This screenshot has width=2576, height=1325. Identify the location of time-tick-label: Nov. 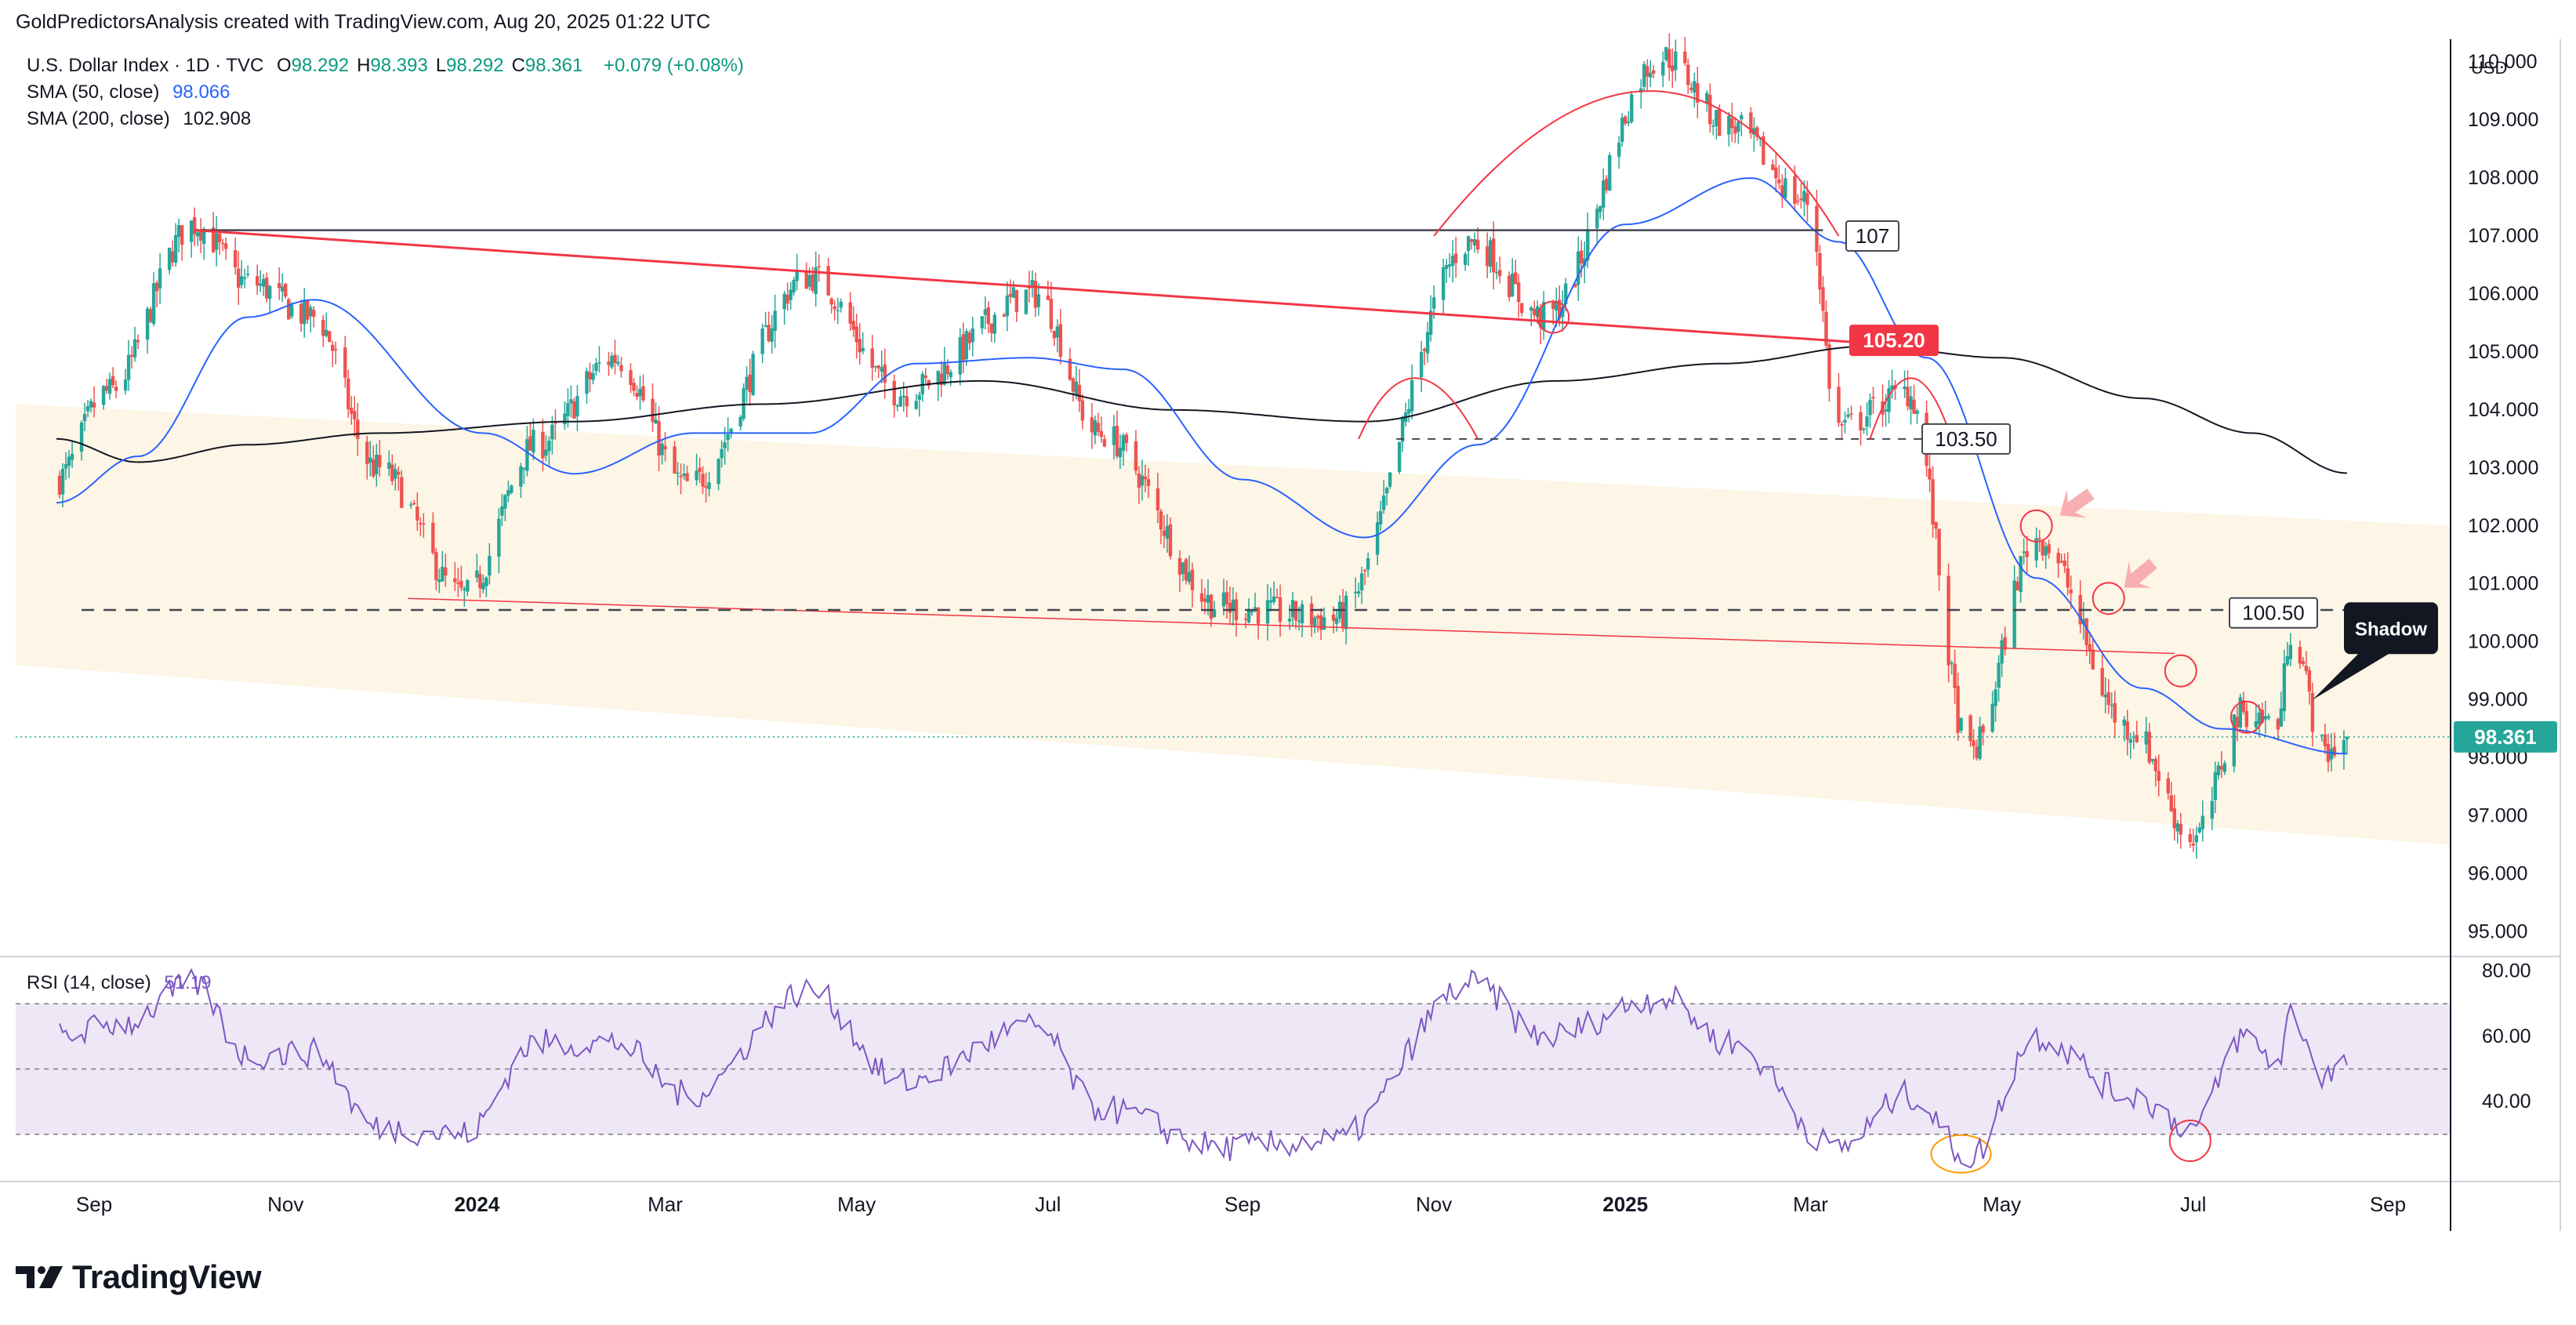
(285, 1204).